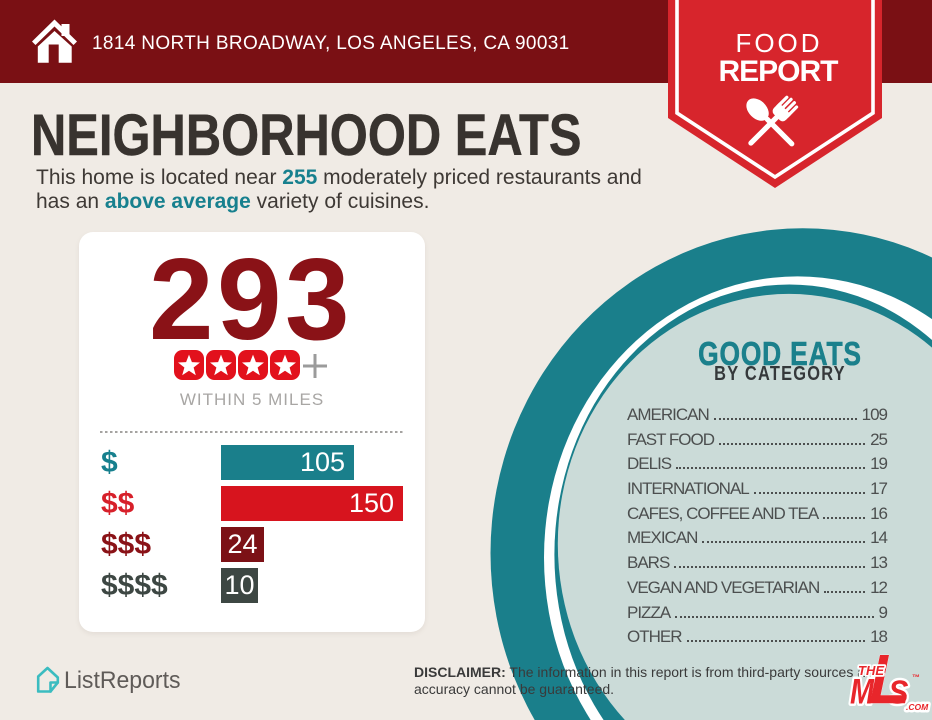 The height and width of the screenshot is (720, 932). What do you see at coordinates (778, 43) in the screenshot?
I see `svg-text: FOOD` at bounding box center [778, 43].